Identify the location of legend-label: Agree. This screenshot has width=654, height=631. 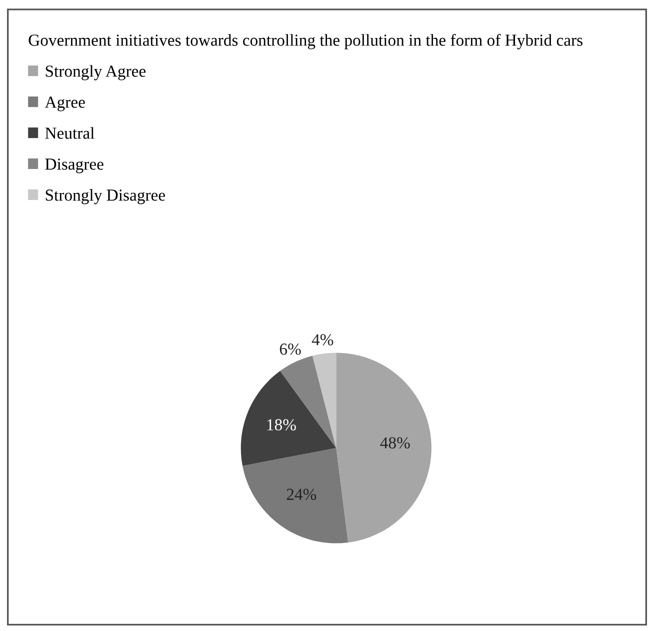
(64, 104).